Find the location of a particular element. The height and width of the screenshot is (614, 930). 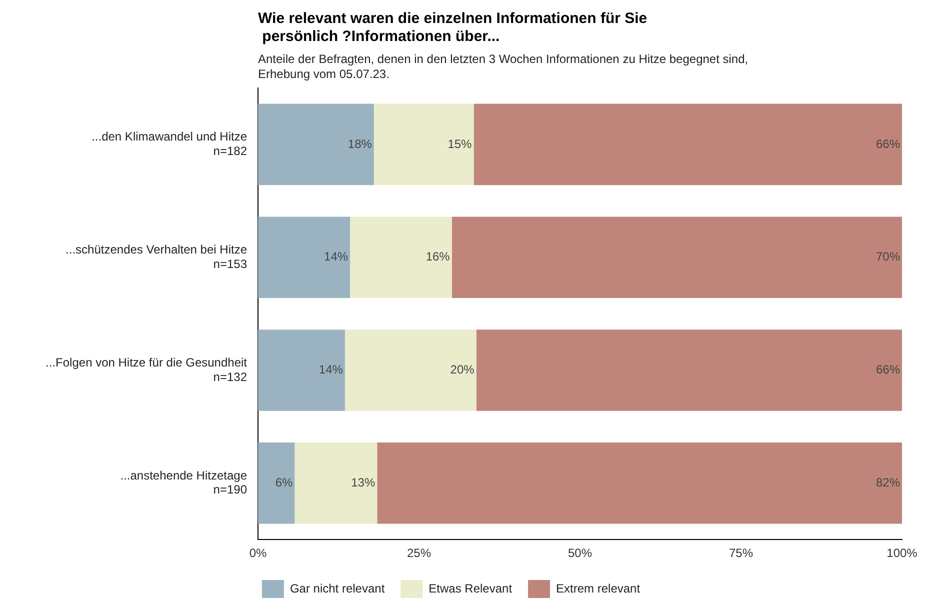

x-tick-label: 100% is located at coordinates (902, 553).